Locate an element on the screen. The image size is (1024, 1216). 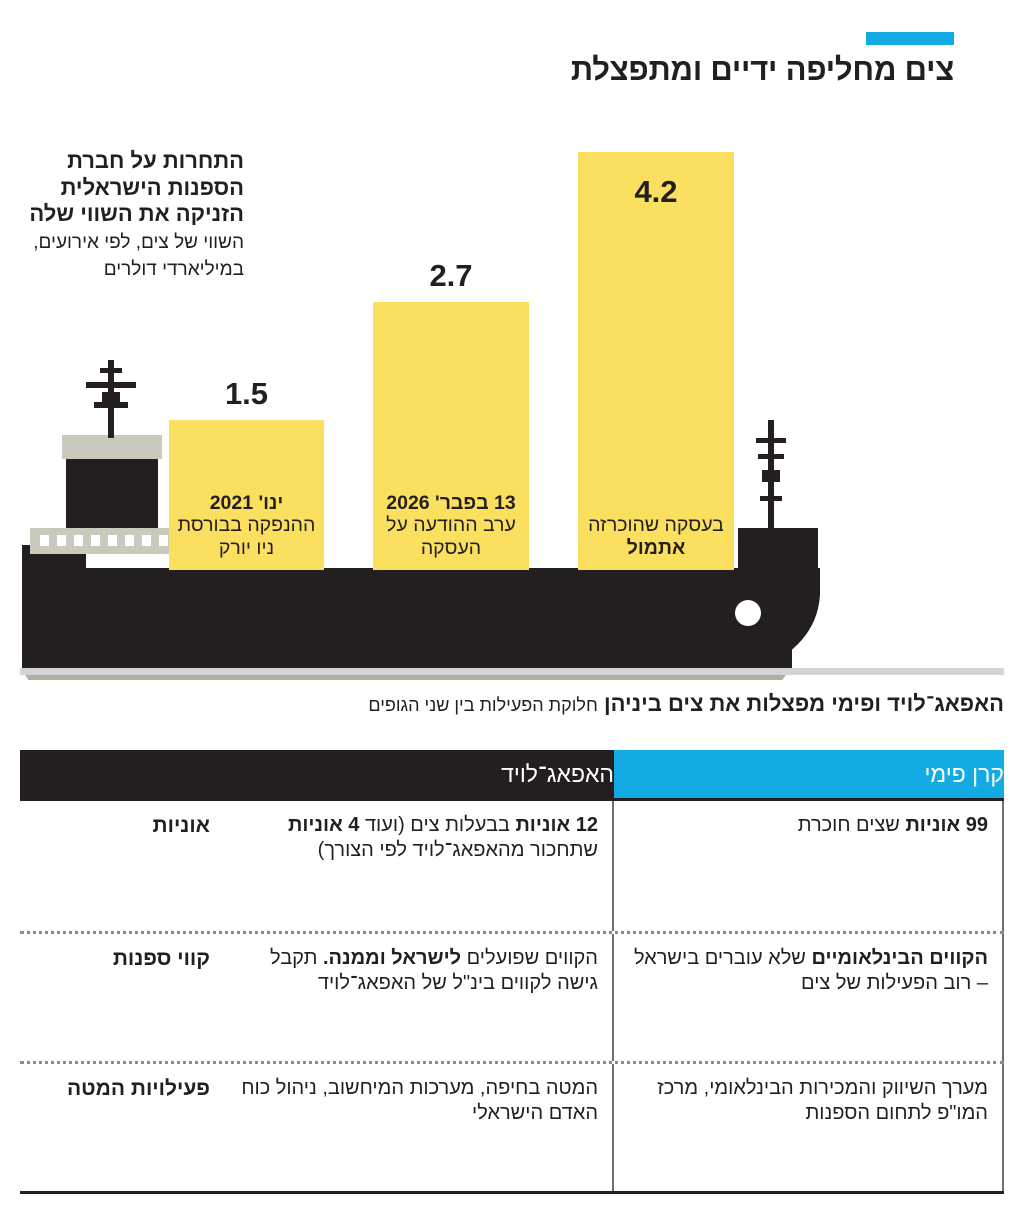
cell-fimi-0-part-0: 12 אוניות is located at coordinates (556, 825).